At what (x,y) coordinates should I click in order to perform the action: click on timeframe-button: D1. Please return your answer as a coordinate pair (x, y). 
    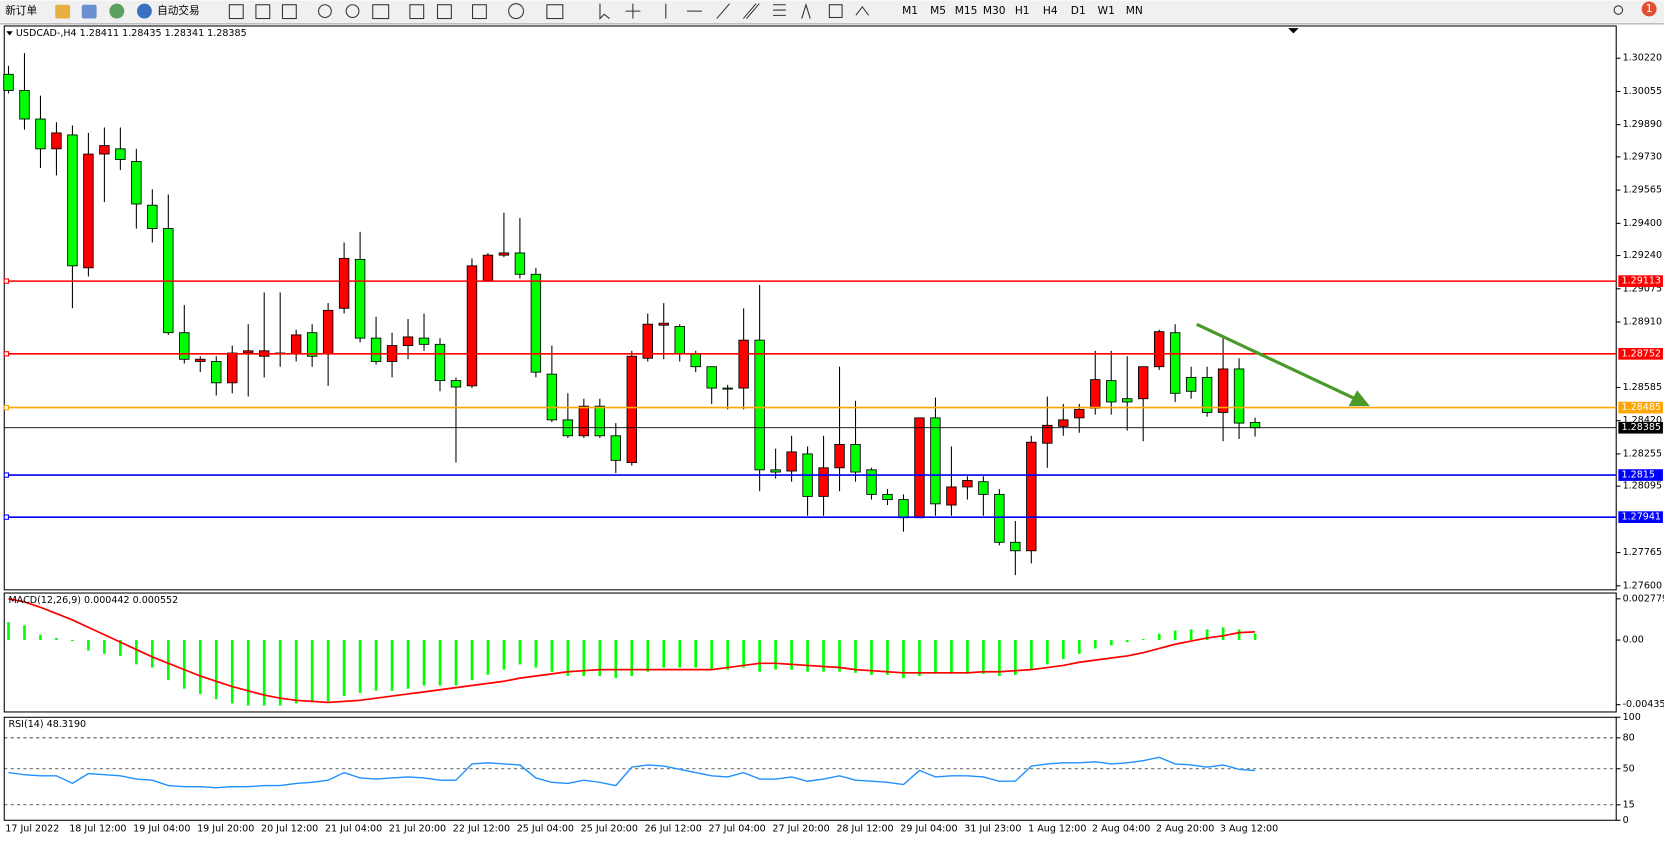
    Looking at the image, I should click on (1078, 10).